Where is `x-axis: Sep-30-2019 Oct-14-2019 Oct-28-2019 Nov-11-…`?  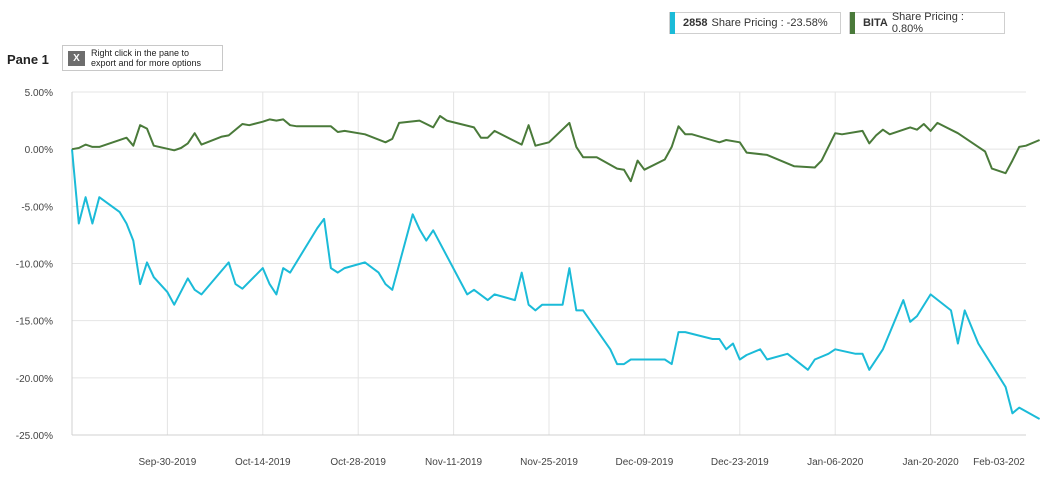 x-axis: Sep-30-2019 Oct-14-2019 Oct-28-2019 Nov-11-… is located at coordinates (581, 462).